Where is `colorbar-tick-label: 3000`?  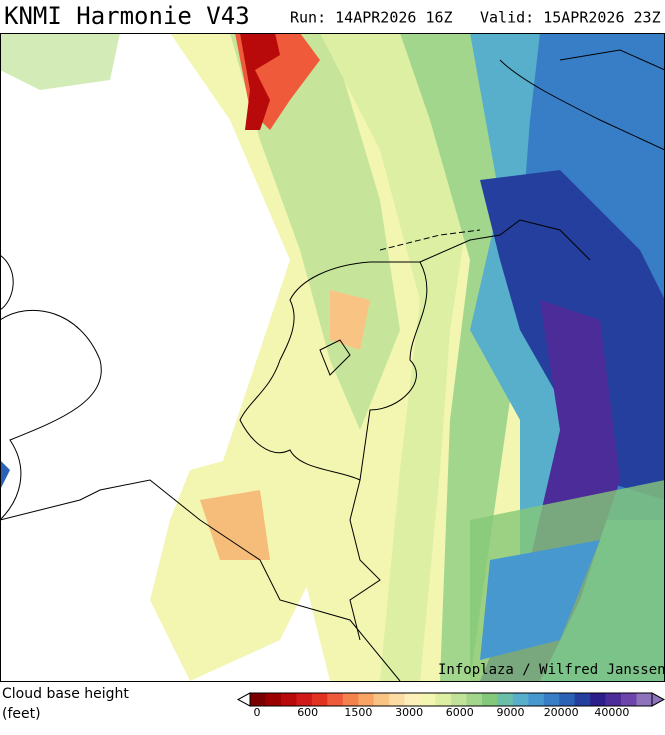 colorbar-tick-label: 3000 is located at coordinates (409, 712).